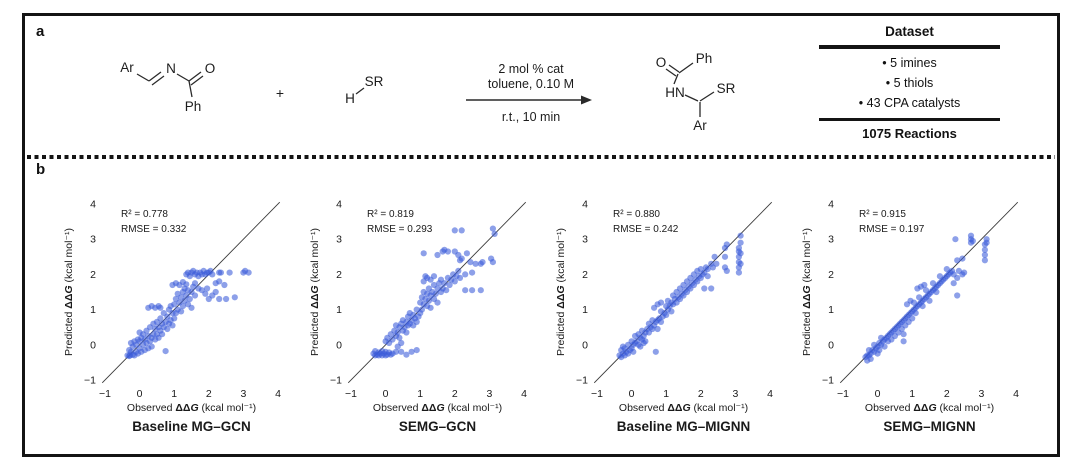 This screenshot has height=467, width=1080. Describe the element at coordinates (390, 214) in the screenshot. I see `r2-annotation: R² = 0.819` at that location.